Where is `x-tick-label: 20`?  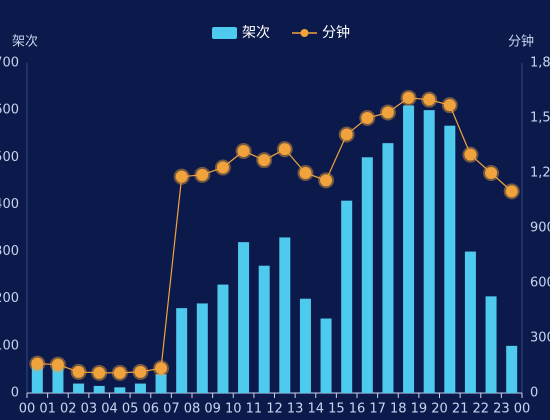 x-tick-label: 20 is located at coordinates (439, 409).